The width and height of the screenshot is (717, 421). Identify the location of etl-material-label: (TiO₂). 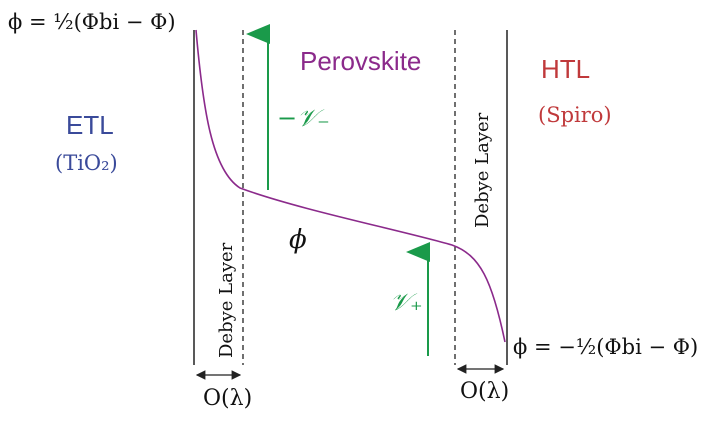
(86, 163).